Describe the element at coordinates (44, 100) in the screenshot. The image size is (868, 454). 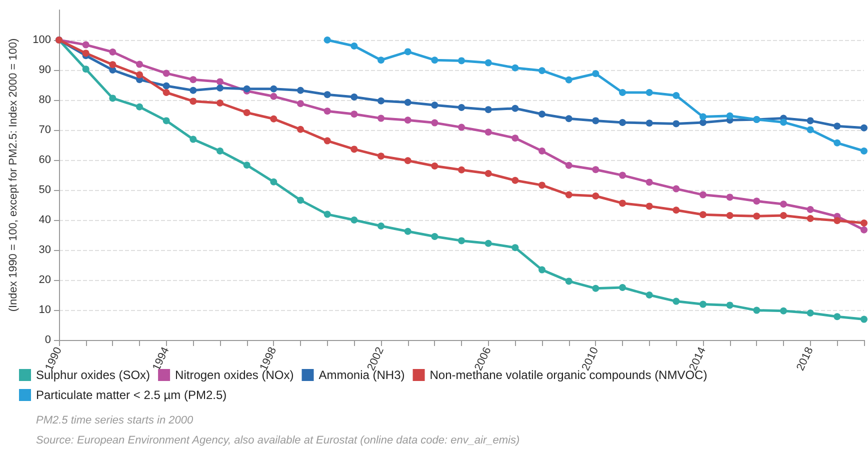
I see `y-tick-label: 80` at that location.